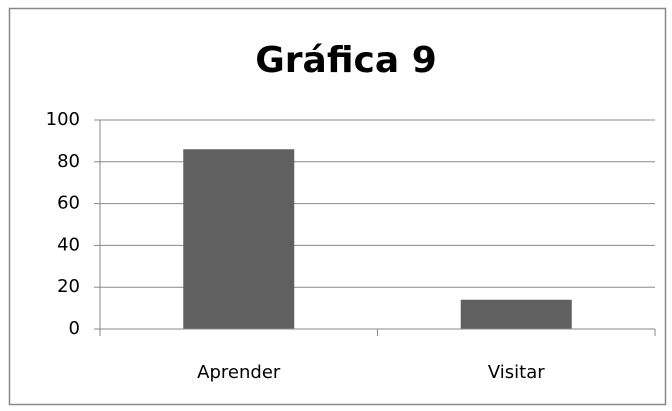  Describe the element at coordinates (68, 203) in the screenshot. I see `y-tick-label: 60` at that location.